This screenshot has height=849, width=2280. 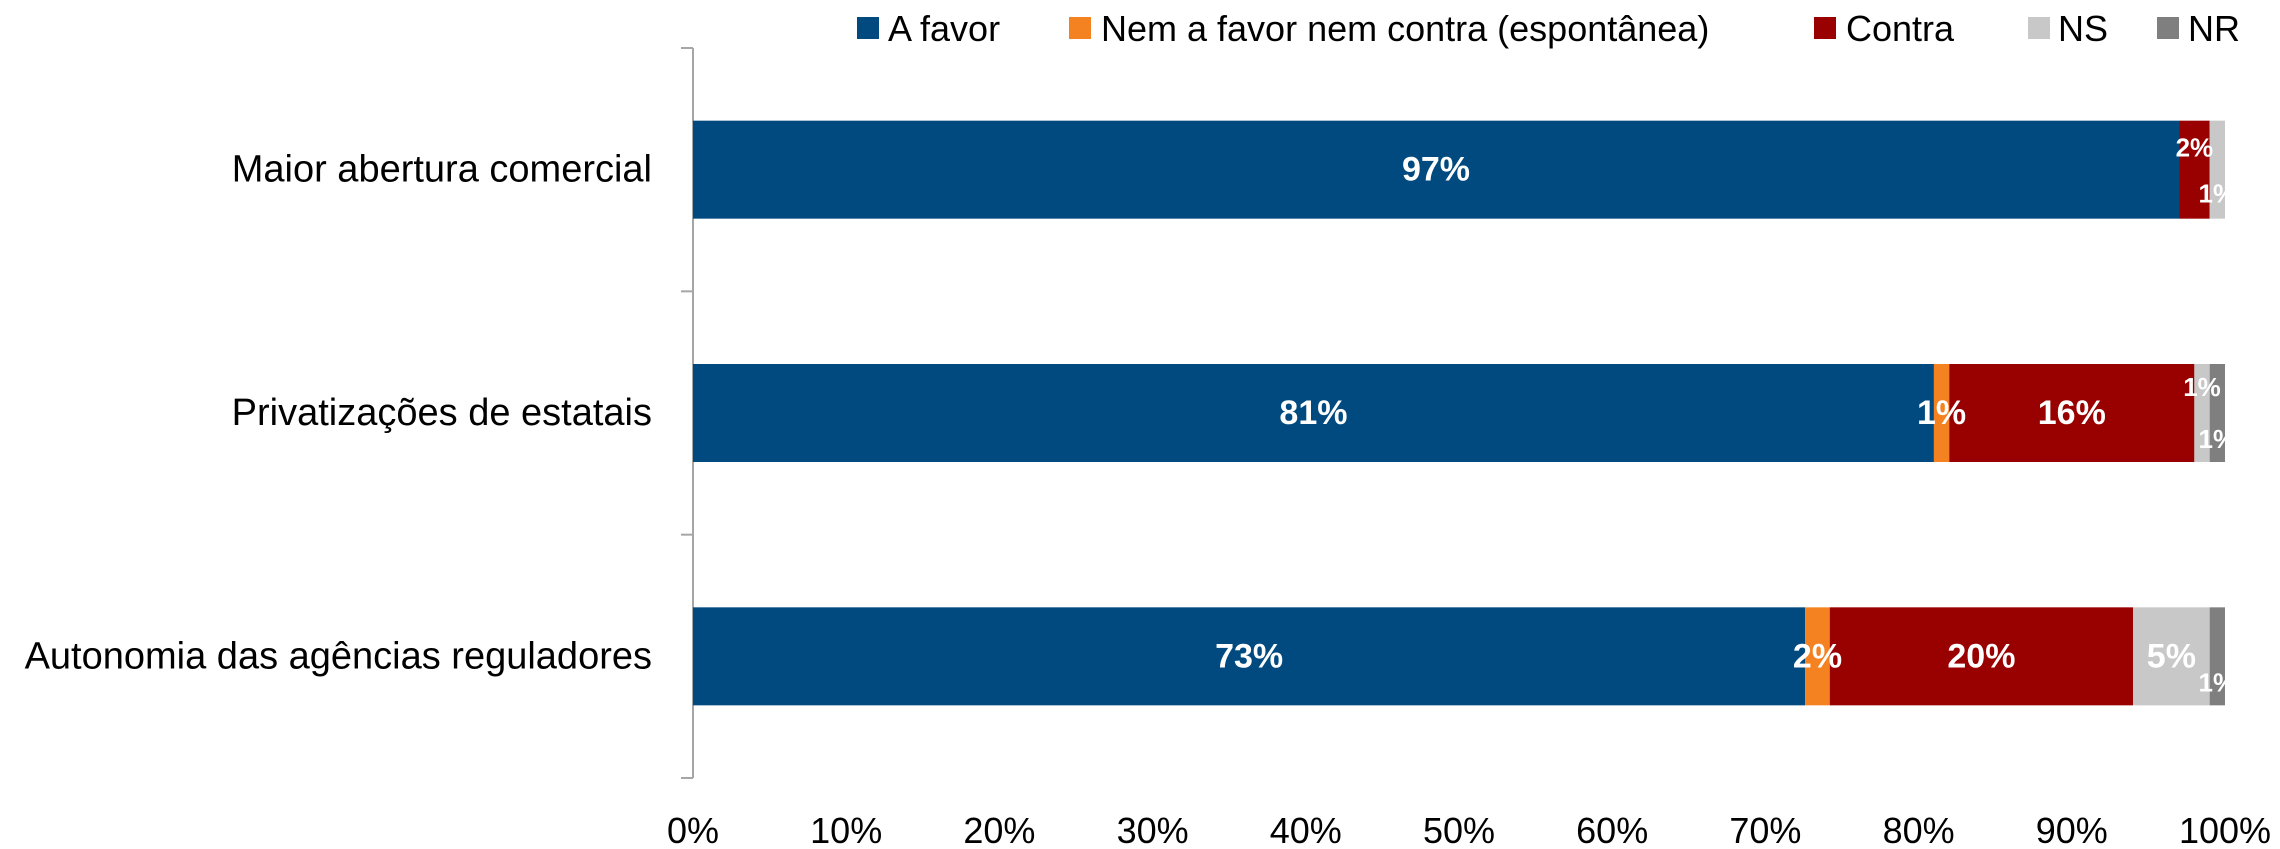 I want to click on x-tick-label: 0%, so click(x=693, y=829).